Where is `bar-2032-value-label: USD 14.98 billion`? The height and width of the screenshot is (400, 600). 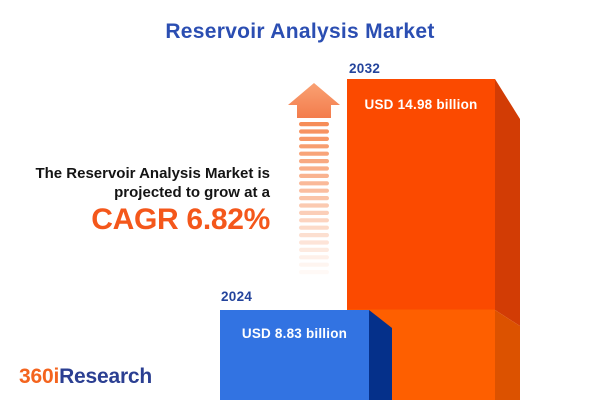
bar-2032-value-label: USD 14.98 billion is located at coordinates (421, 104).